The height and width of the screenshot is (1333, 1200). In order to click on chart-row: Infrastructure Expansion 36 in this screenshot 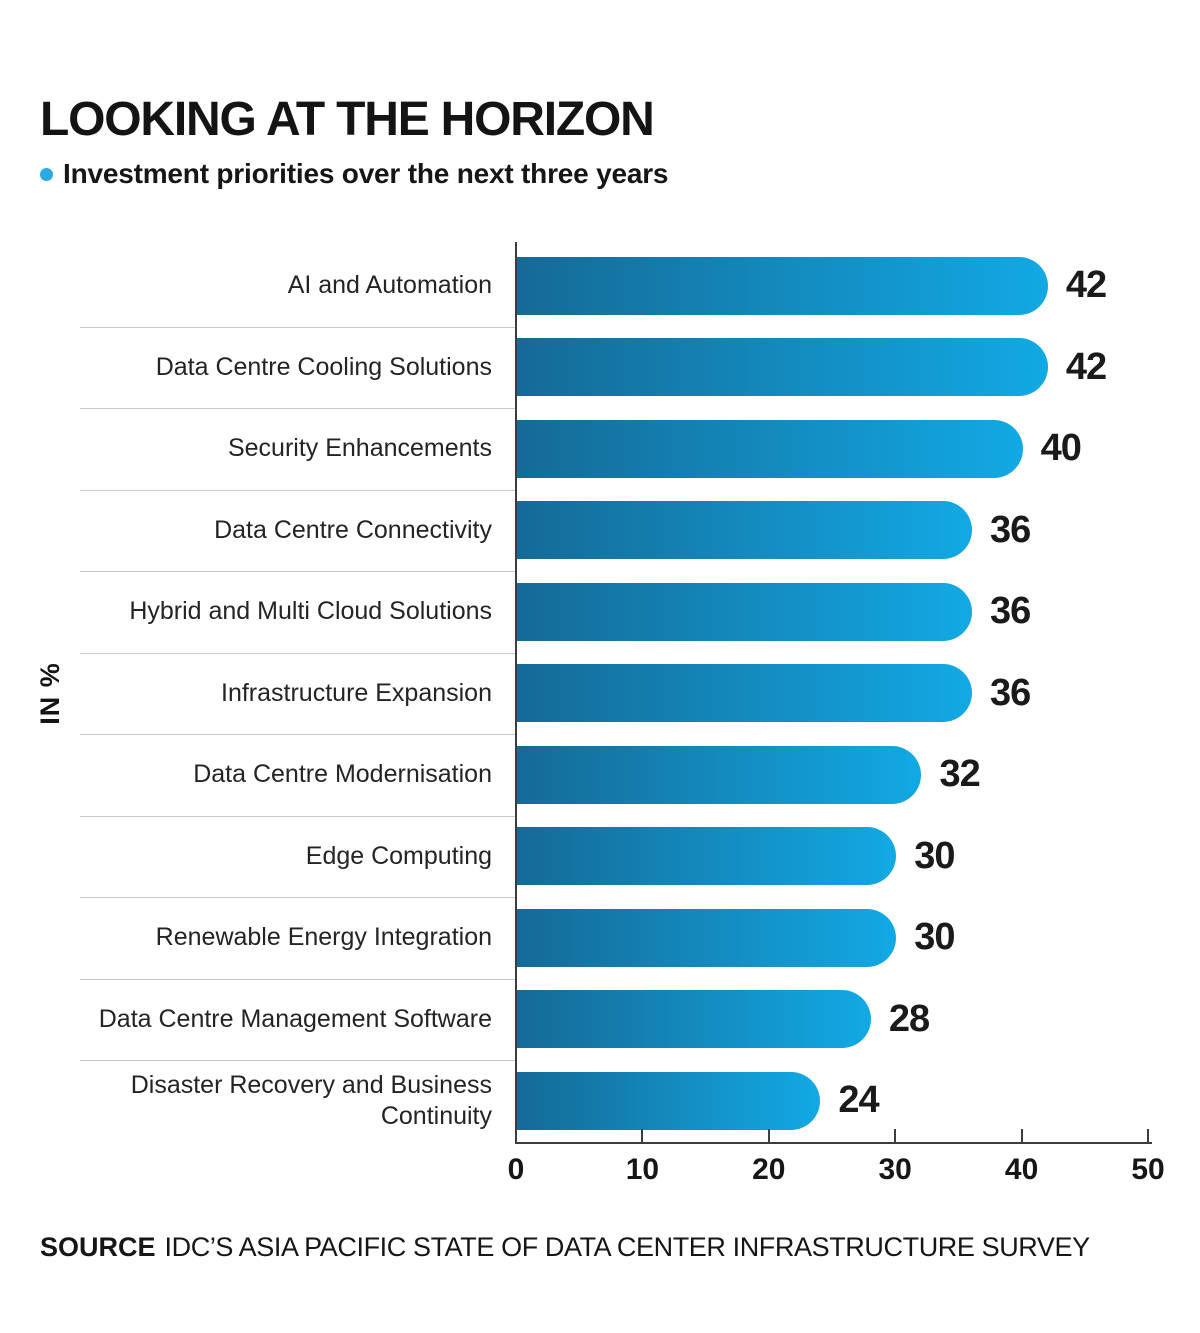, I will do `click(600, 693)`.